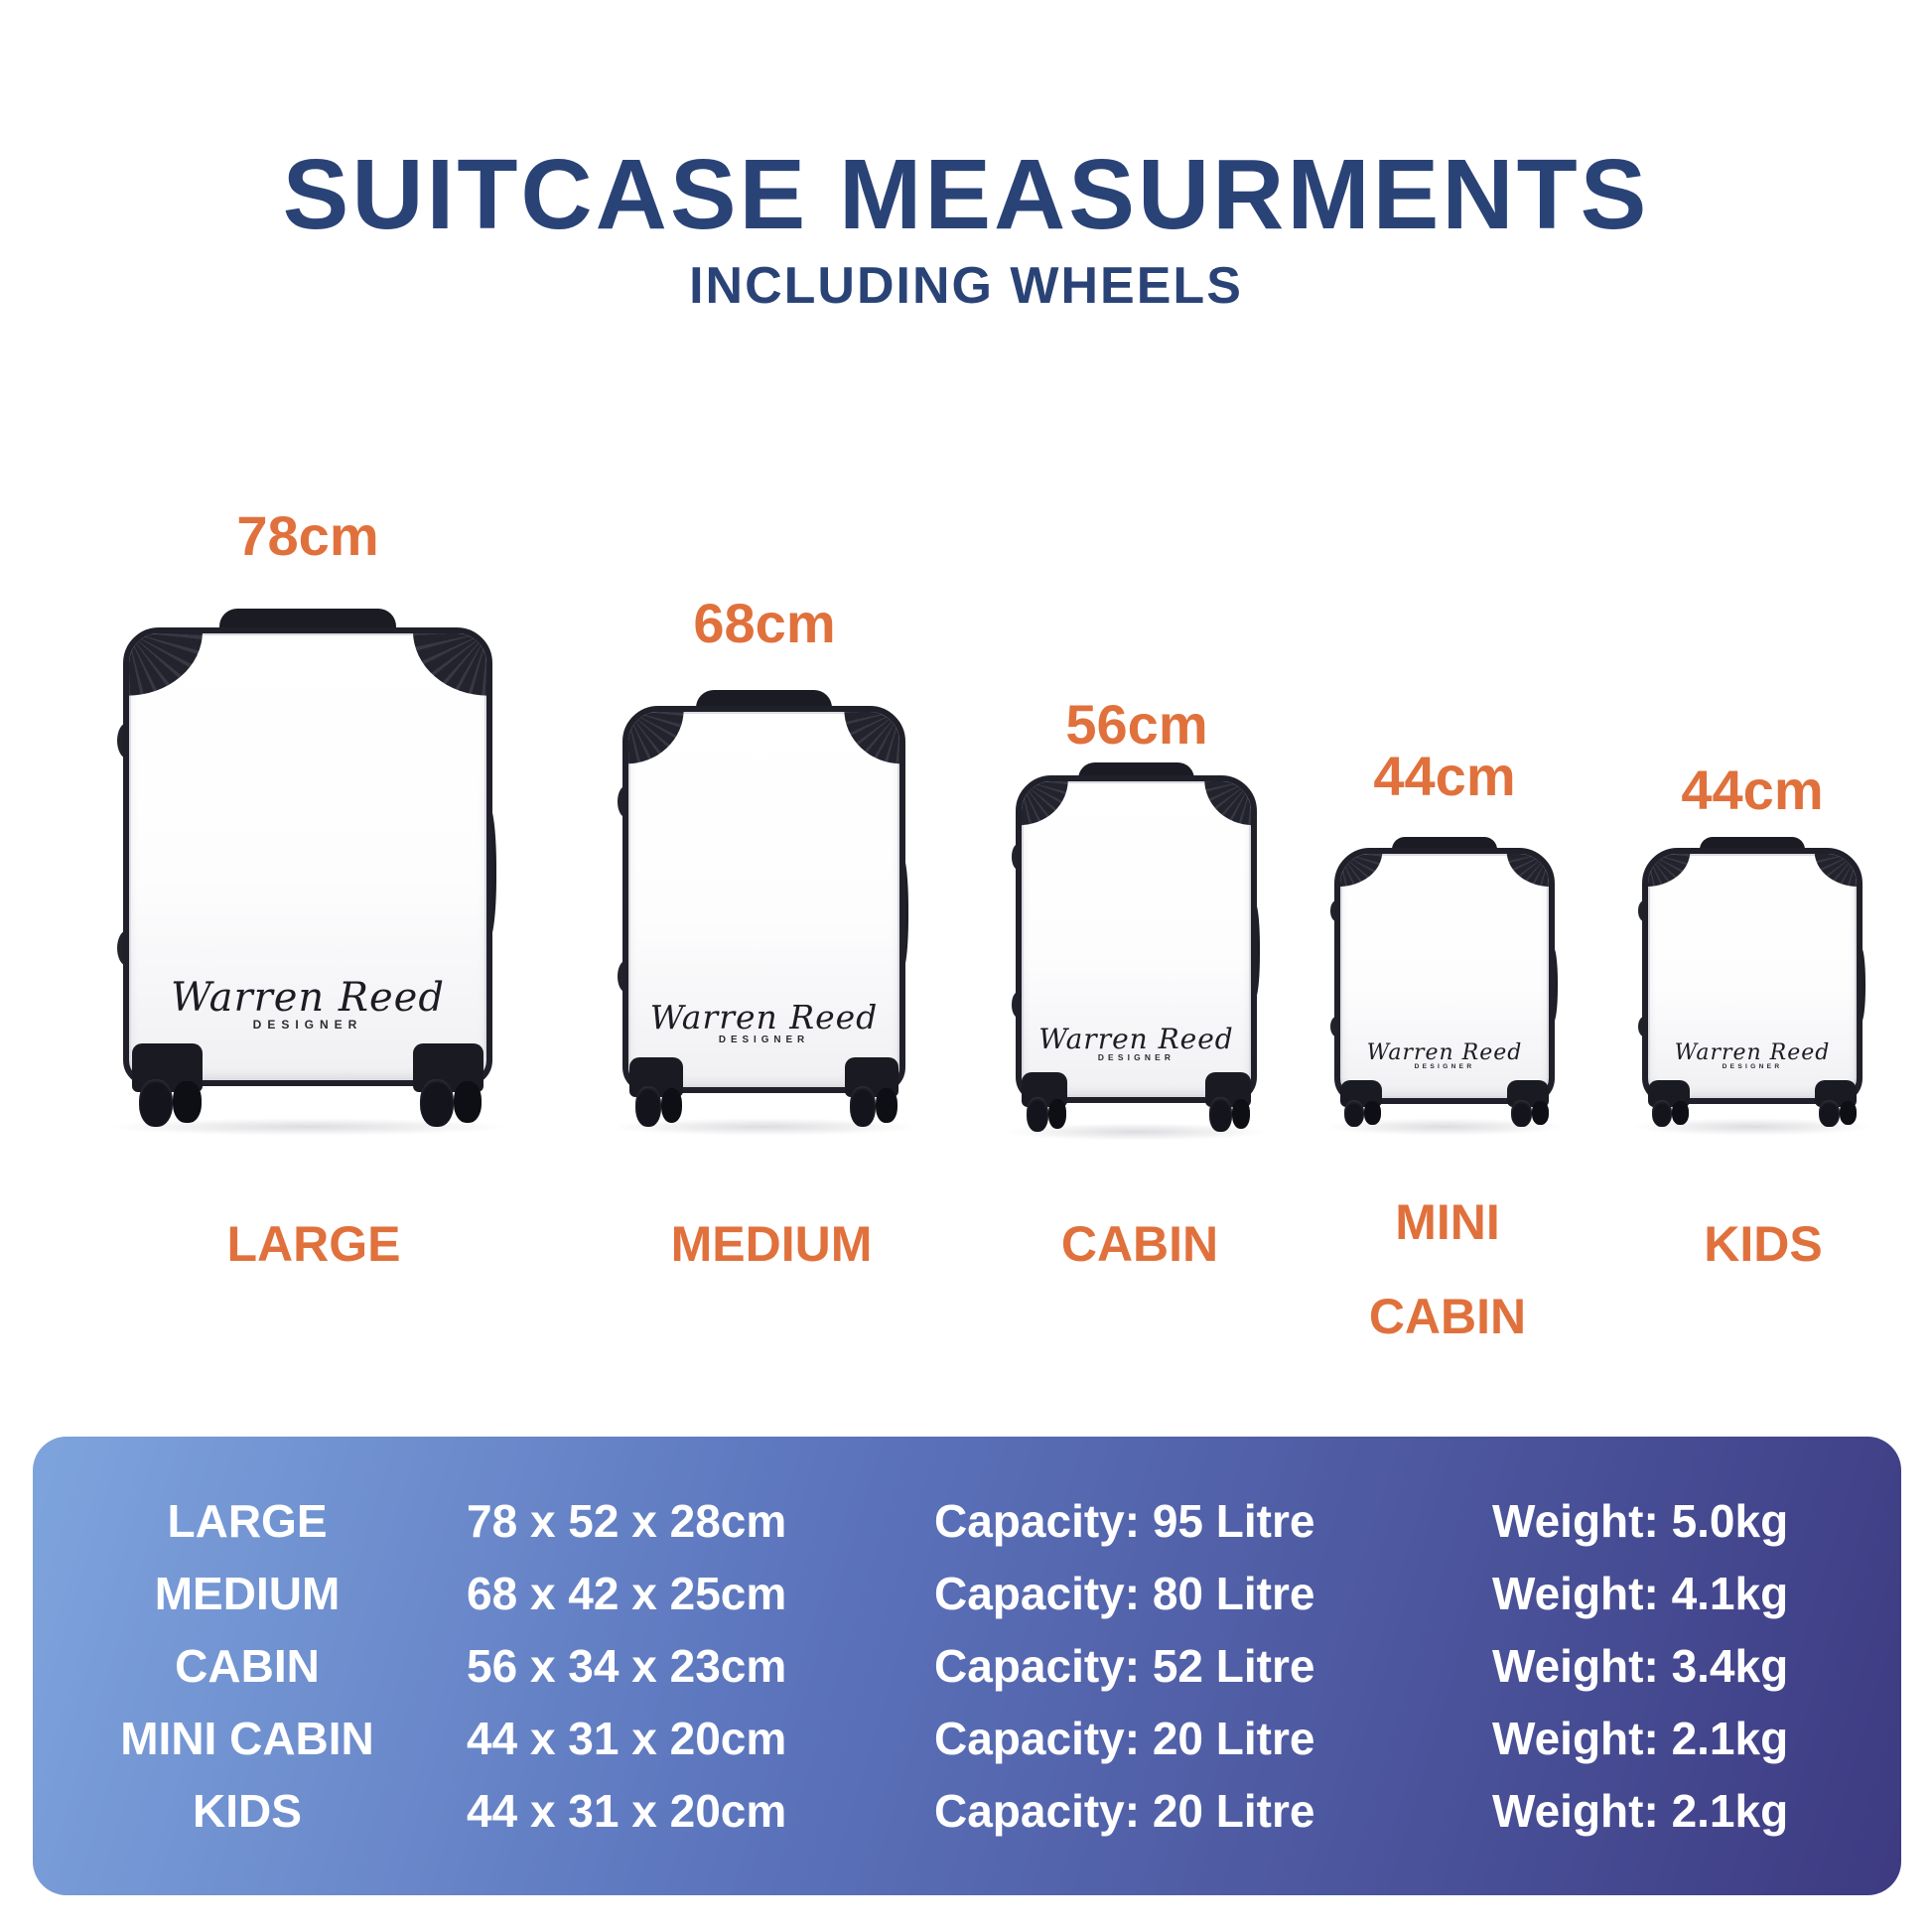 This screenshot has height=1932, width=1932. What do you see at coordinates (1124, 1666) in the screenshot?
I see `spec-capacity: Capacity: 52 Litre` at bounding box center [1124, 1666].